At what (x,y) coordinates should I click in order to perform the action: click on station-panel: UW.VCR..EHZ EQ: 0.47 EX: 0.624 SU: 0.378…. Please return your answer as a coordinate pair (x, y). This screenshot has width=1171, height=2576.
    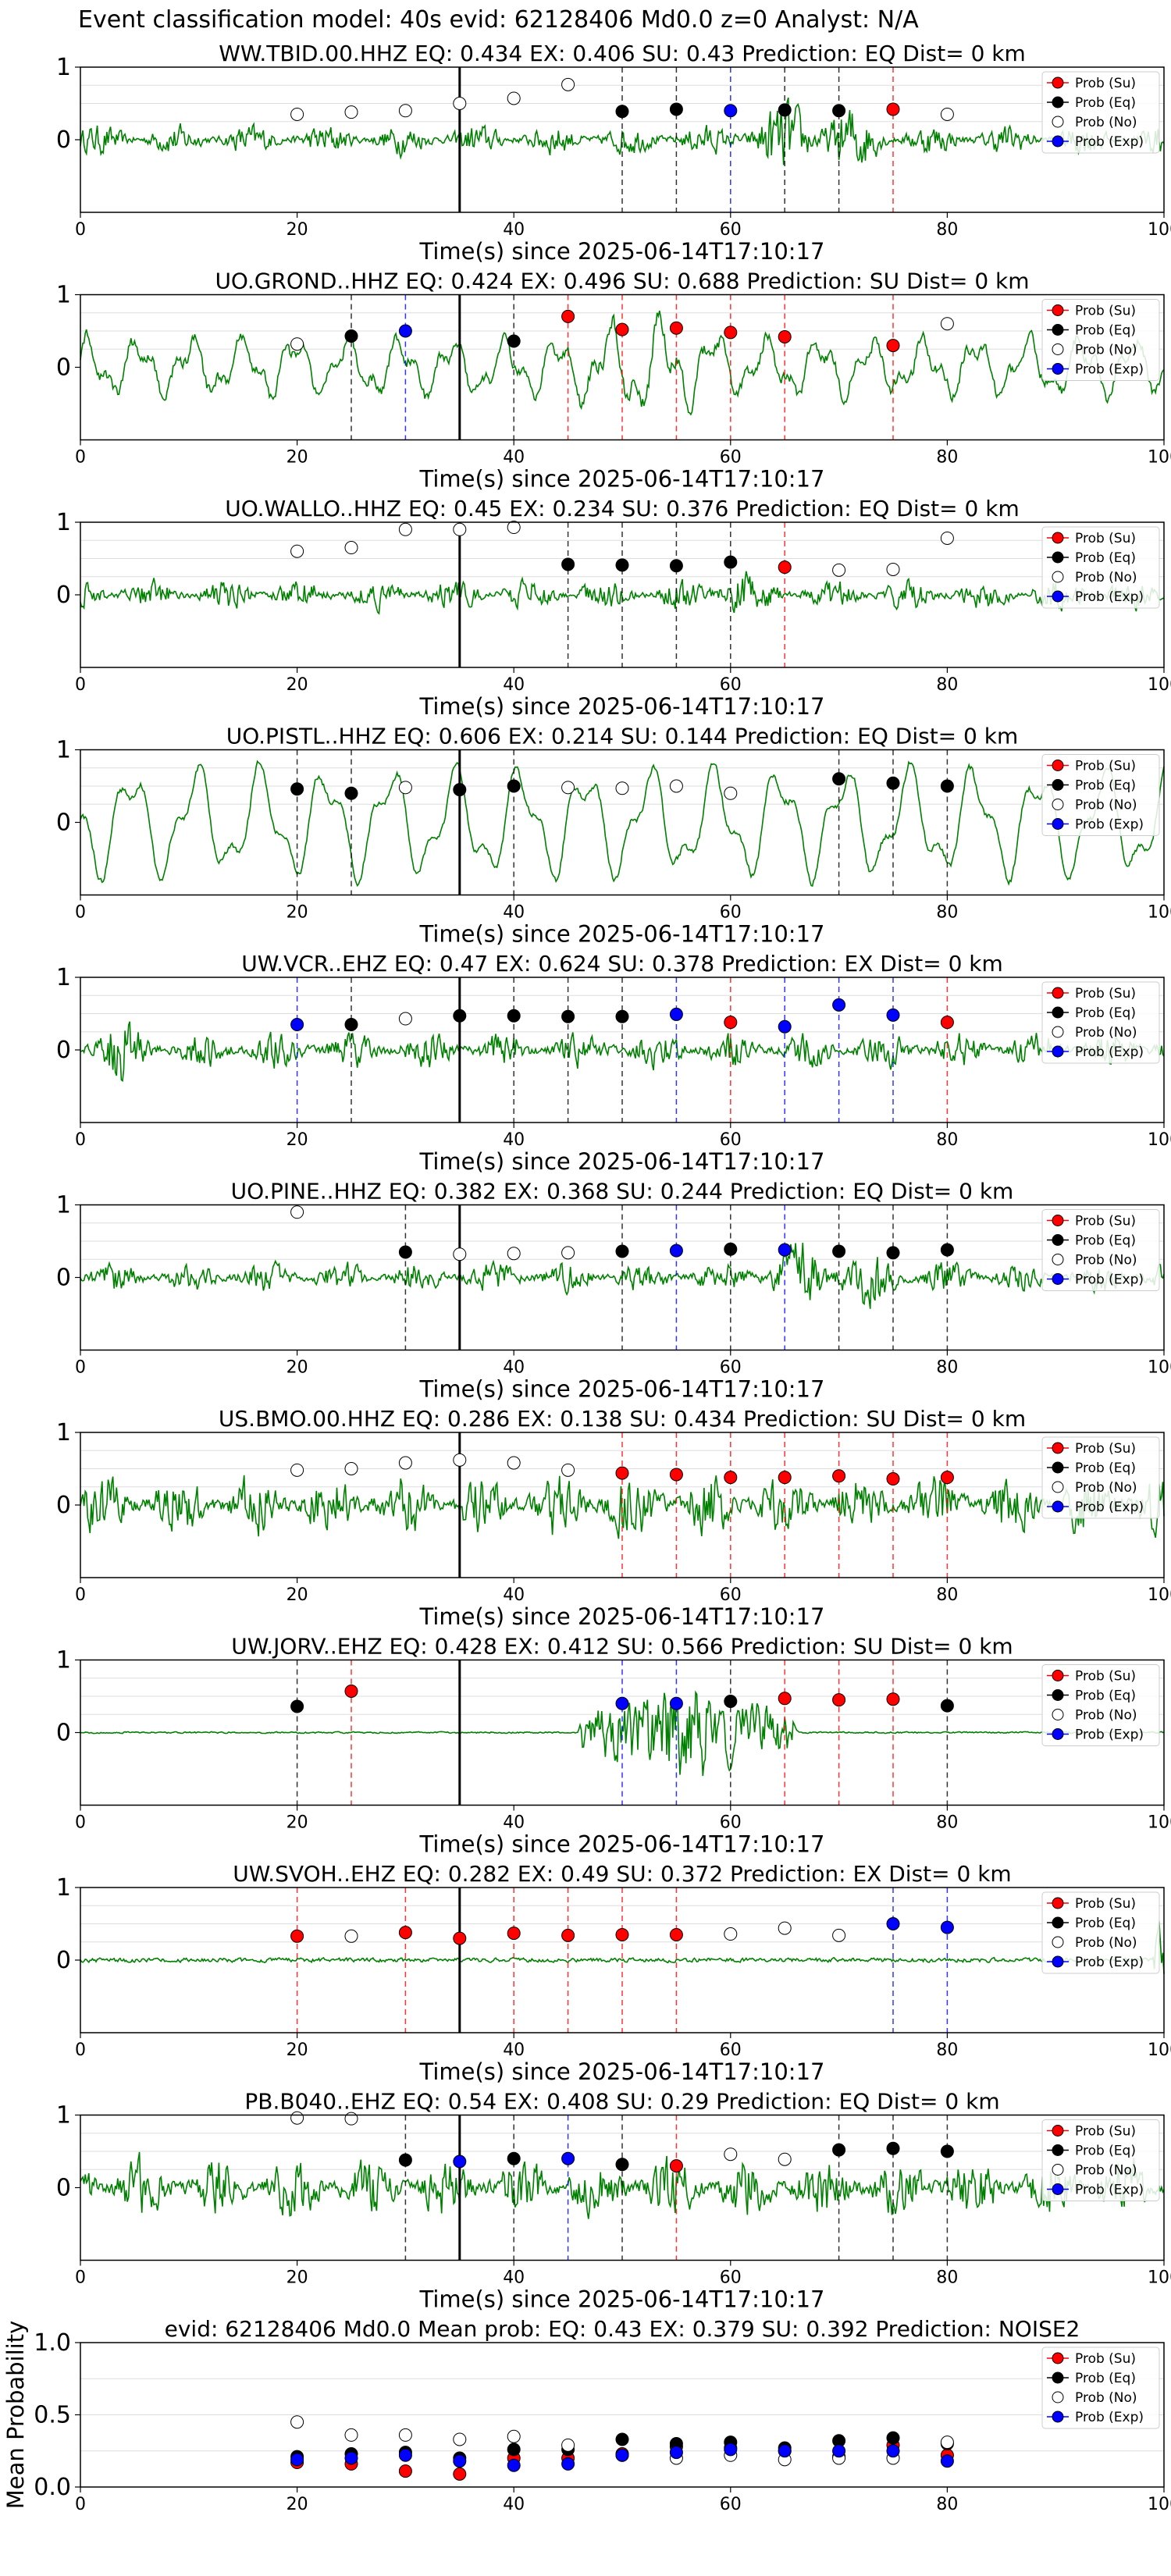
    Looking at the image, I should click on (613, 1063).